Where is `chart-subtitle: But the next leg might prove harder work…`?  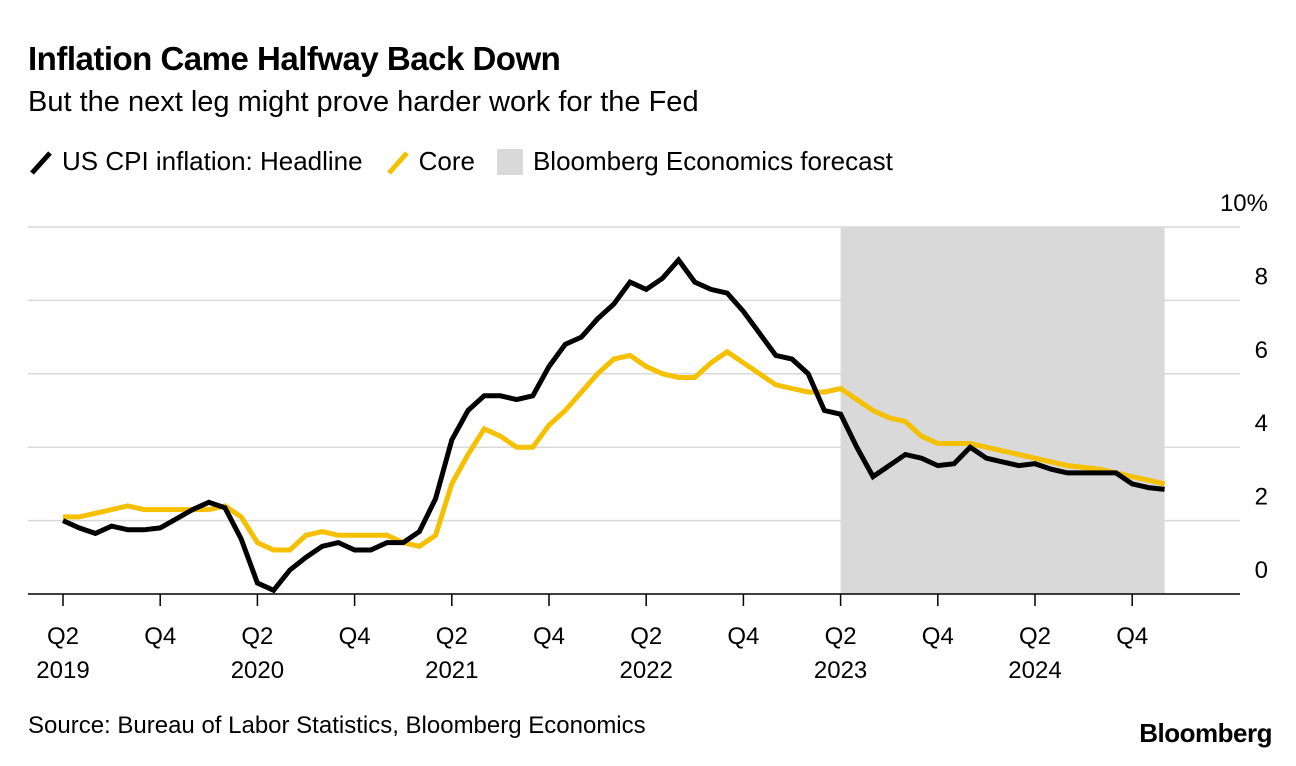
chart-subtitle: But the next leg might prove harder work… is located at coordinates (363, 102).